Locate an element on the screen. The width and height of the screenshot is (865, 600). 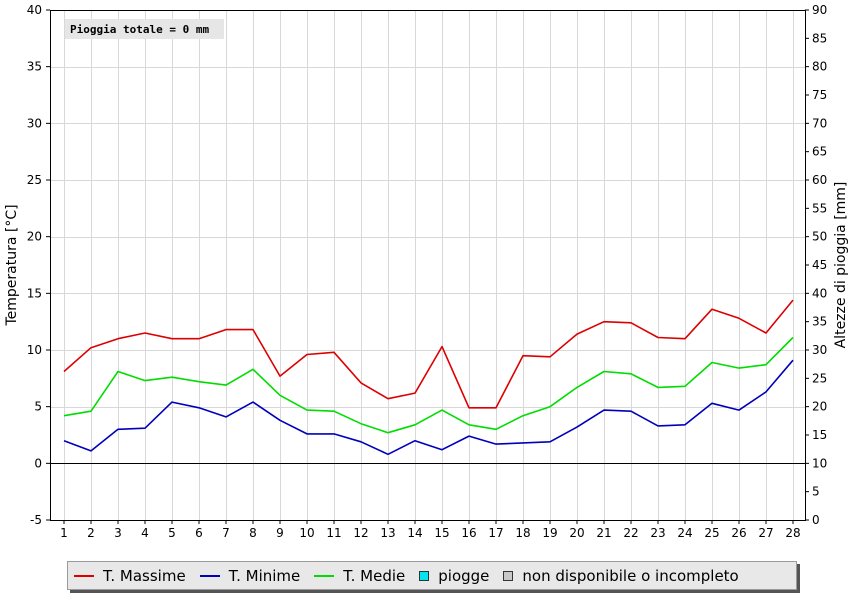
x-tick-label: 19 is located at coordinates (549, 533).